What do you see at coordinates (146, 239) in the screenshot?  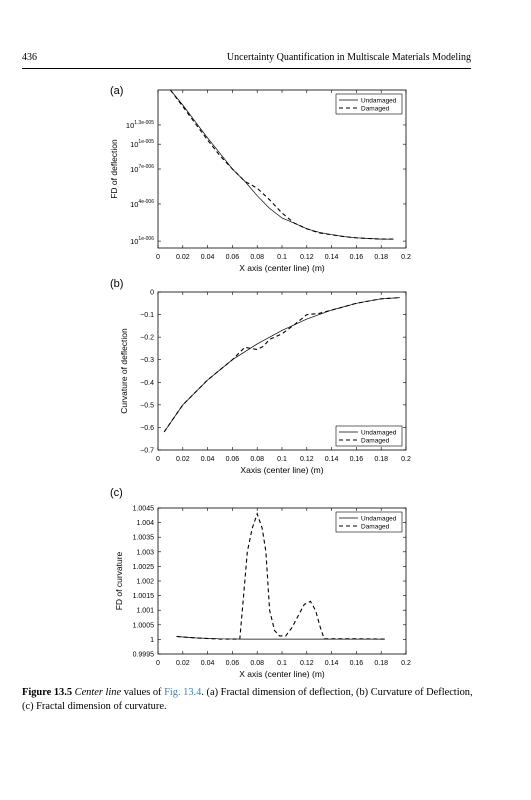 I see `y-tick-label-exponent: 1e-006` at bounding box center [146, 239].